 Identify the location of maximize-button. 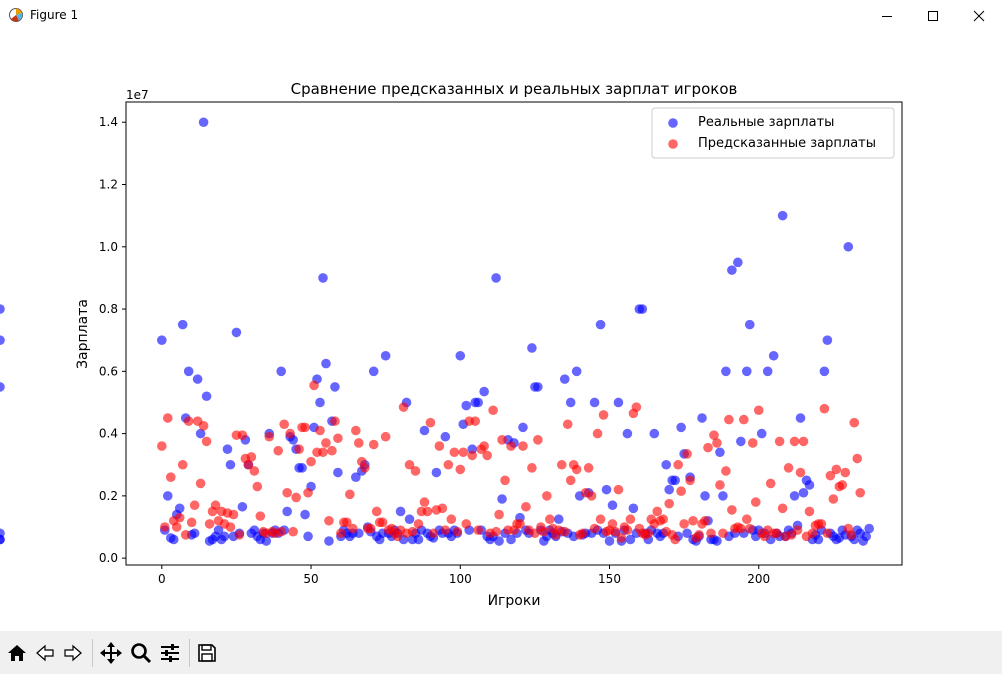
(933, 15).